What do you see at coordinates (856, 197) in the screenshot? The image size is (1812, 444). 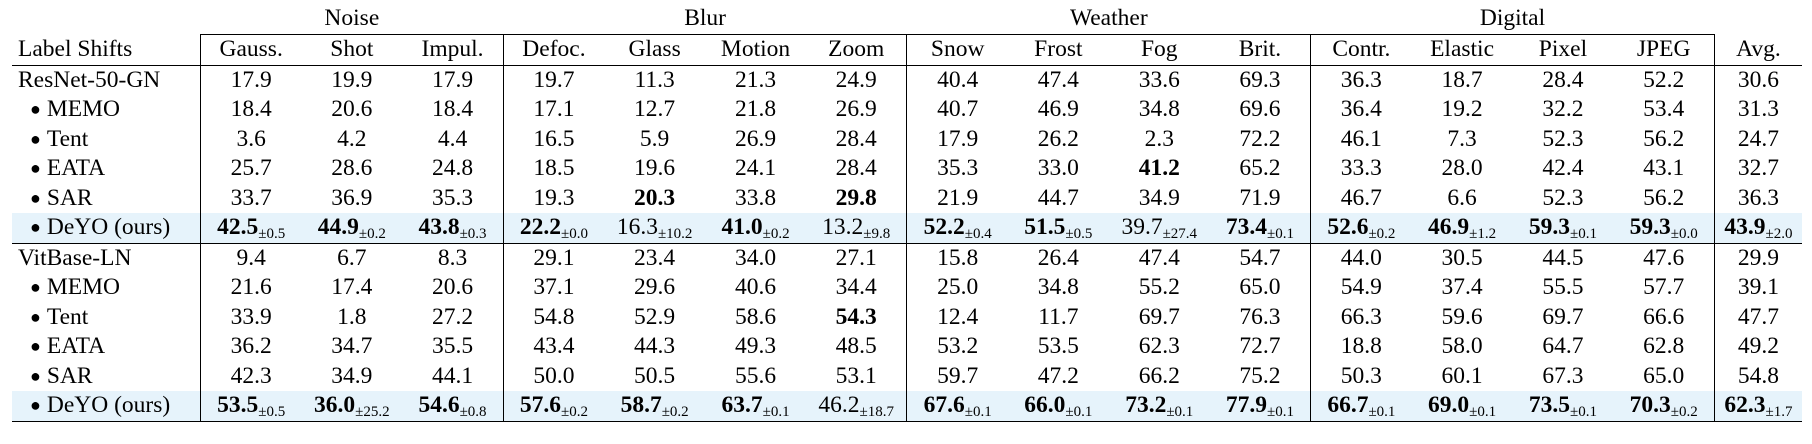 I see `cell-value: 29.8` at bounding box center [856, 197].